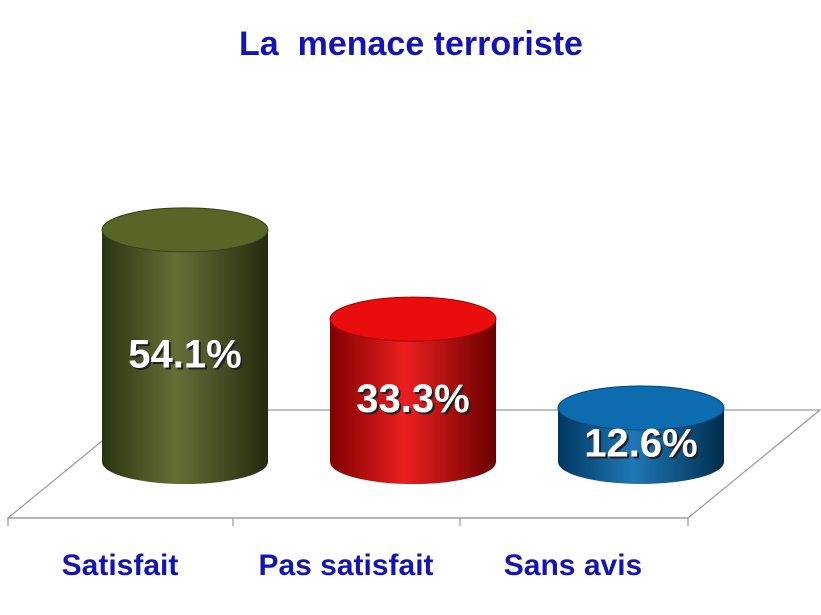 The image size is (821, 615). I want to click on cylinder: 54.1%54.1%, so click(185, 345).